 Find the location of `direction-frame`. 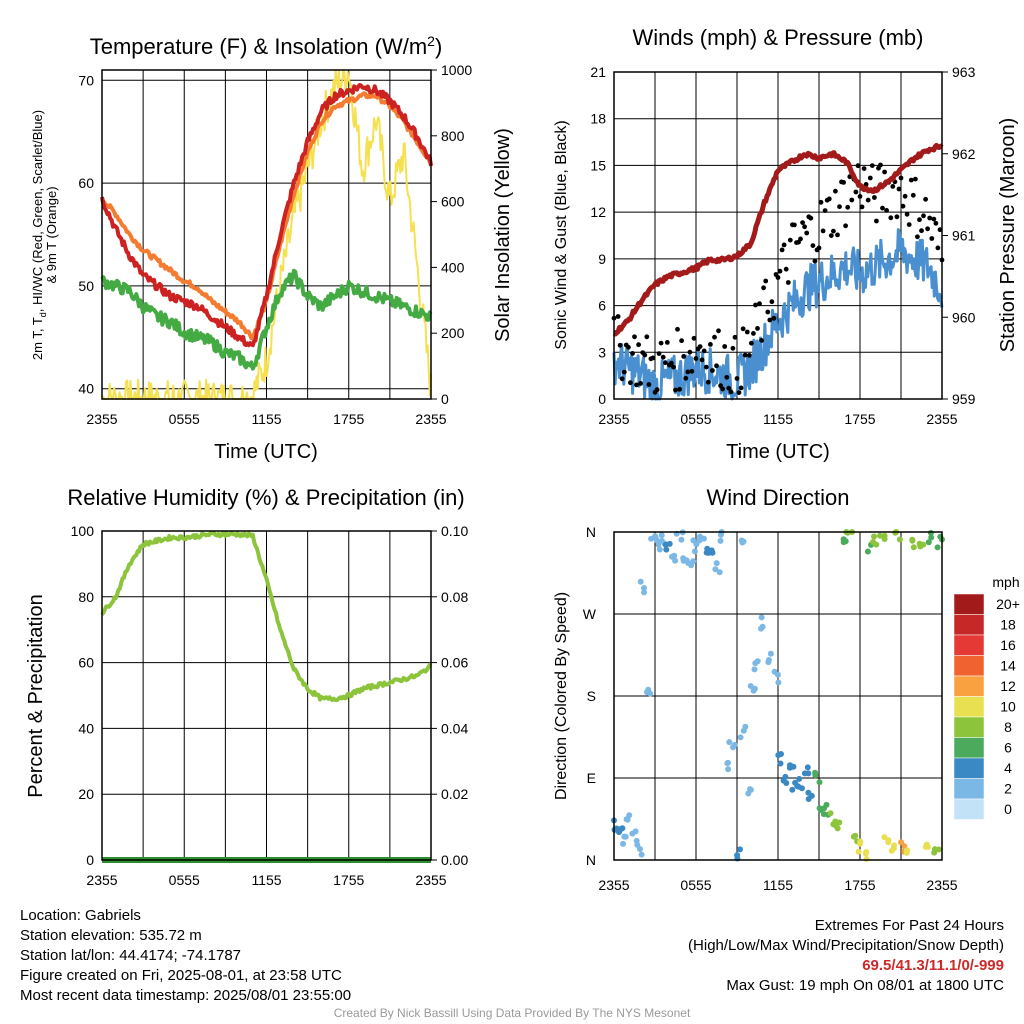

direction-frame is located at coordinates (778, 696).